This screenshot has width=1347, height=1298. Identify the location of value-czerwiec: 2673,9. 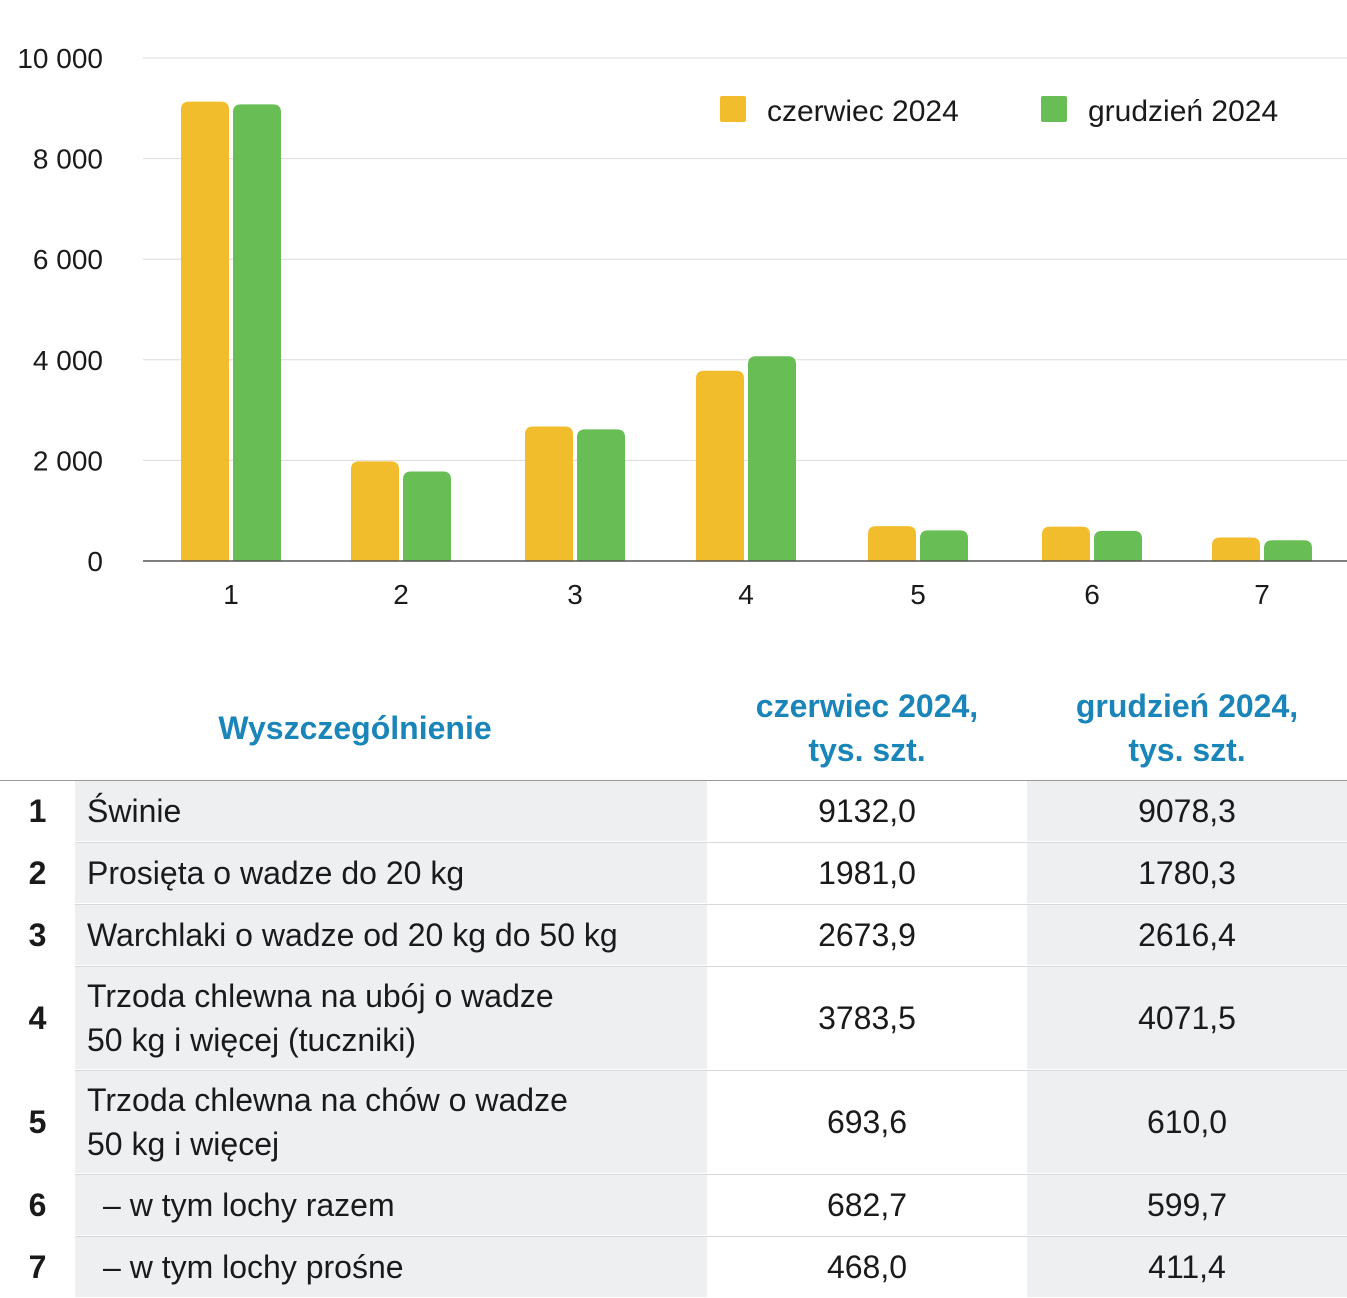
(867, 935).